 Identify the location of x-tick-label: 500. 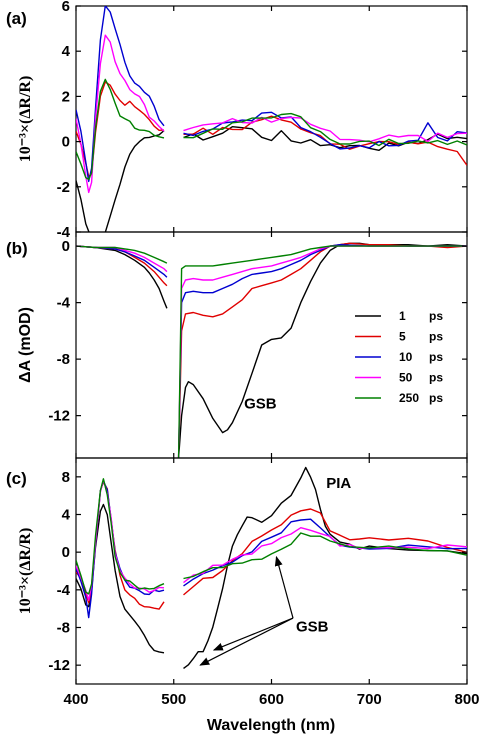
(173, 699).